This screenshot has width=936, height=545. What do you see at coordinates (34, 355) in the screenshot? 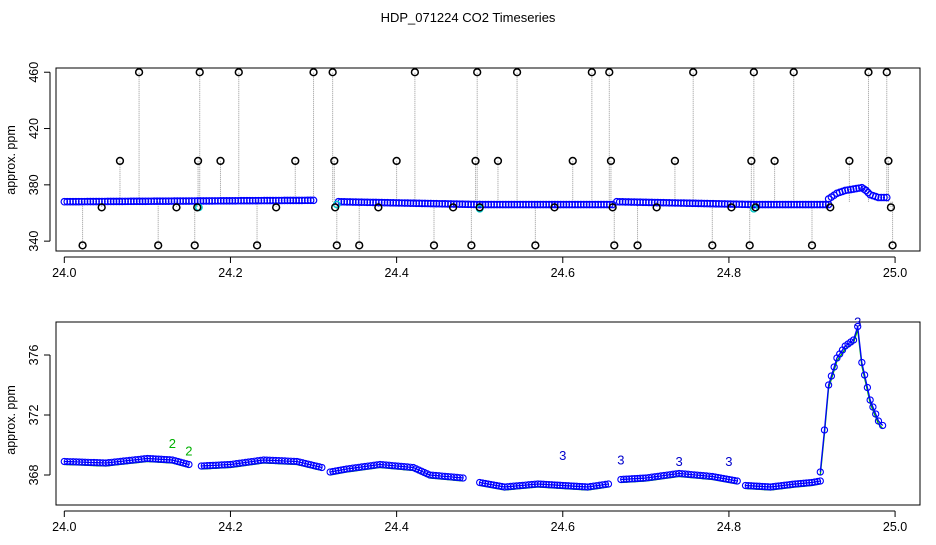
I see `bottom-y-tick-label: 376` at bounding box center [34, 355].